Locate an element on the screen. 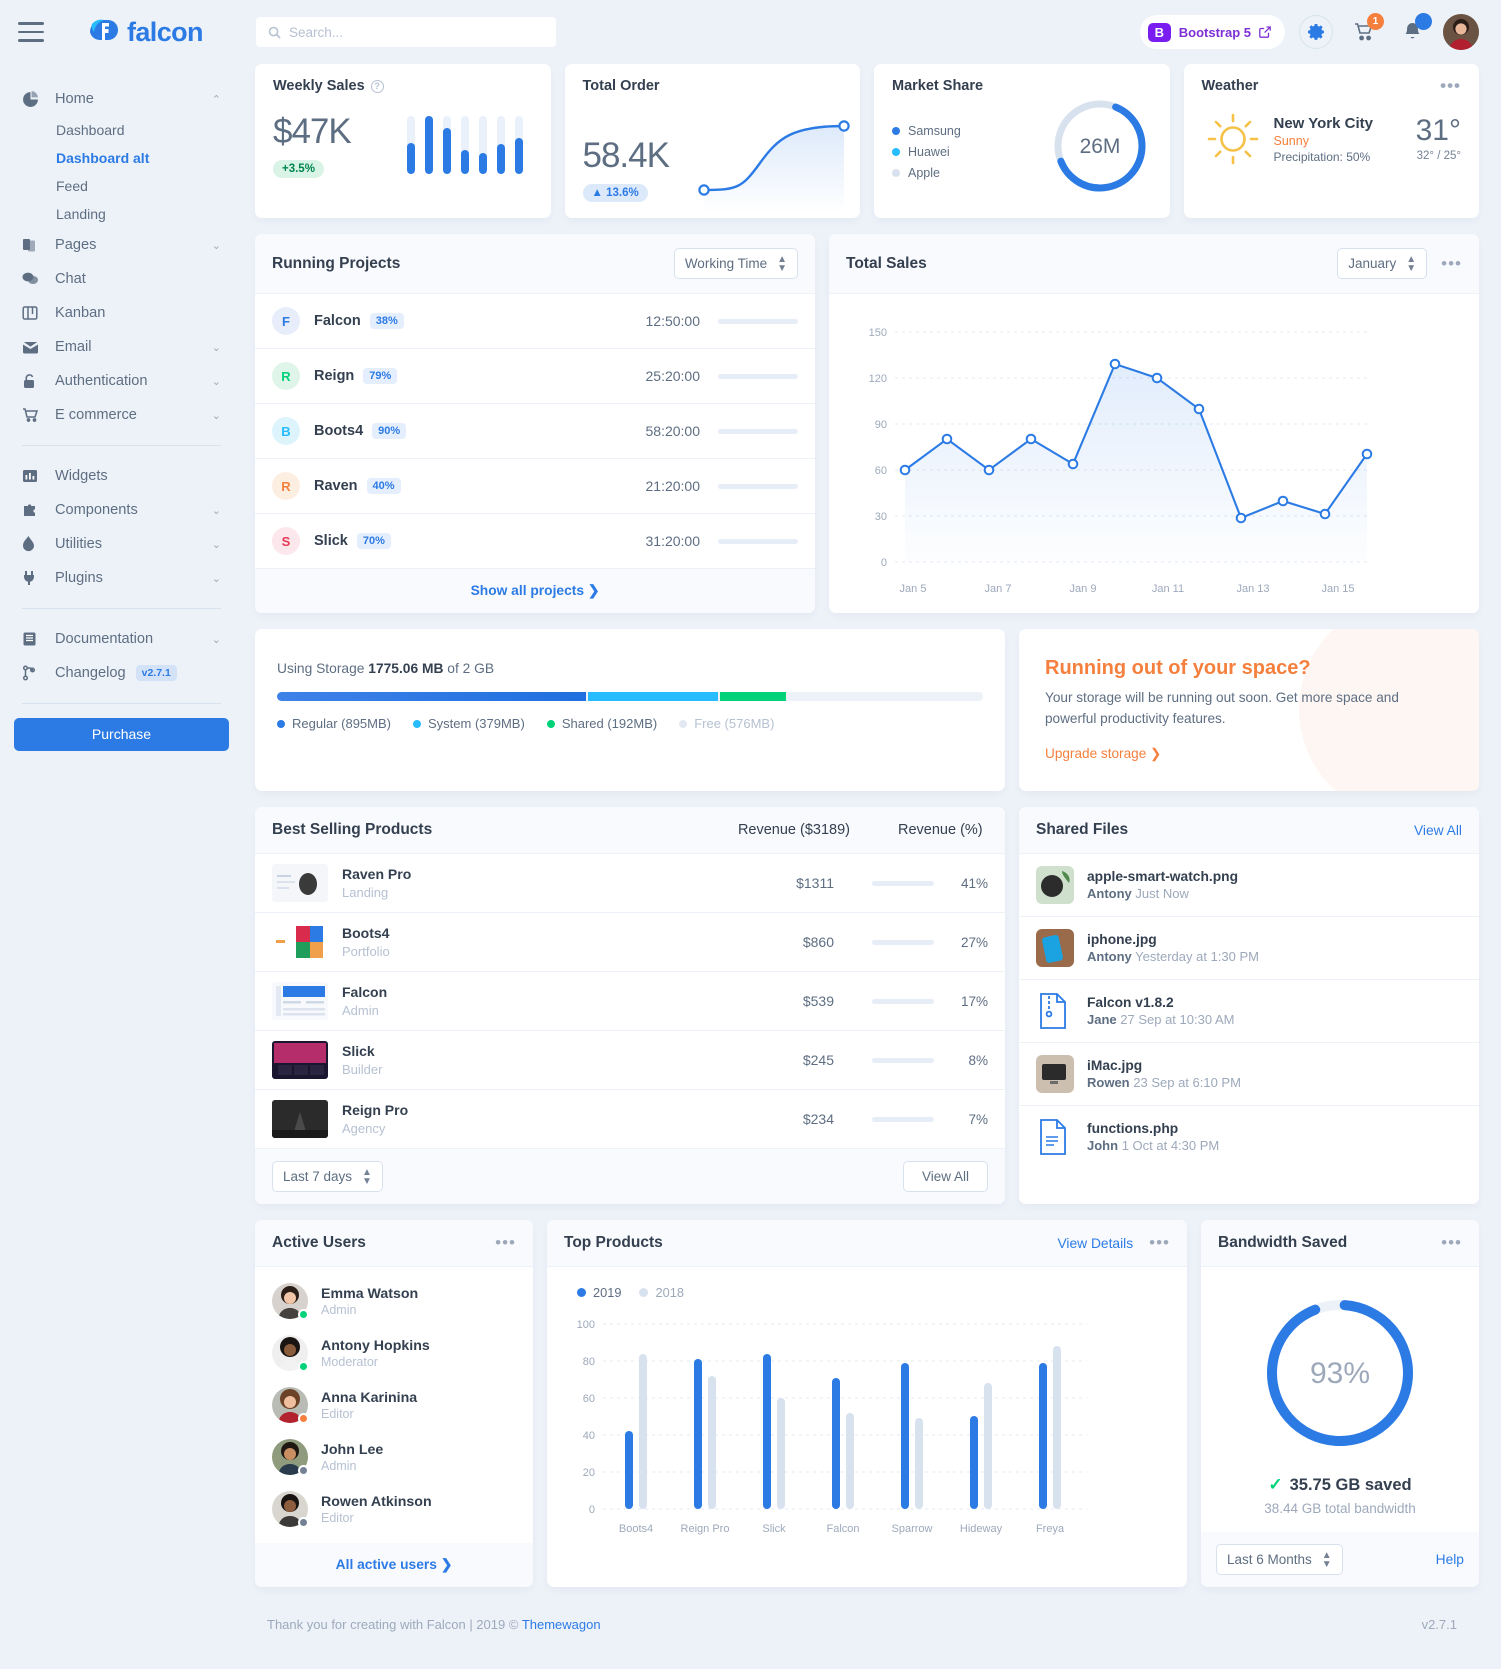  list-item: iphone.jpg Antony Yesterday at 1:30 PM is located at coordinates (1249, 949).